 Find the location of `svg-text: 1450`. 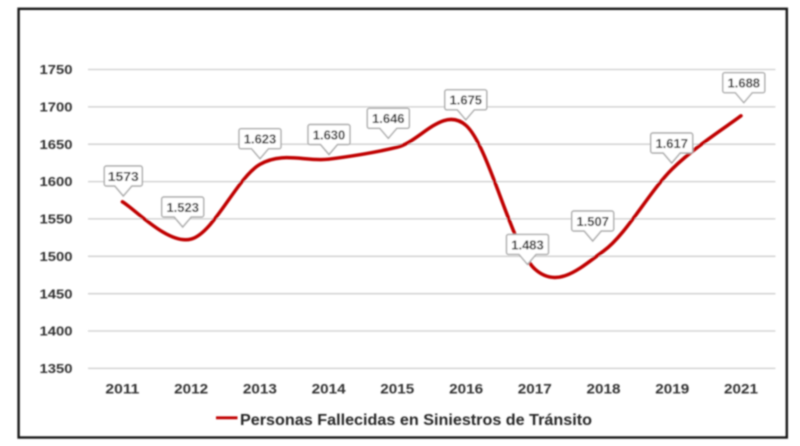

svg-text: 1450 is located at coordinates (56, 293).